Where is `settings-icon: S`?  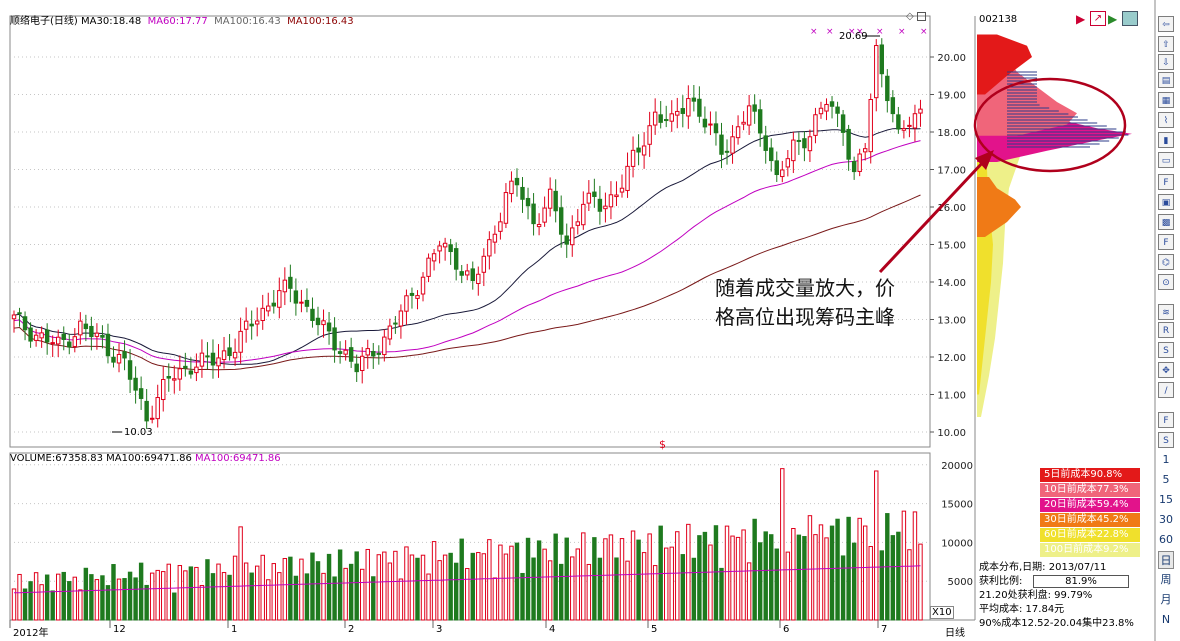
settings-icon: S is located at coordinates (1166, 440).